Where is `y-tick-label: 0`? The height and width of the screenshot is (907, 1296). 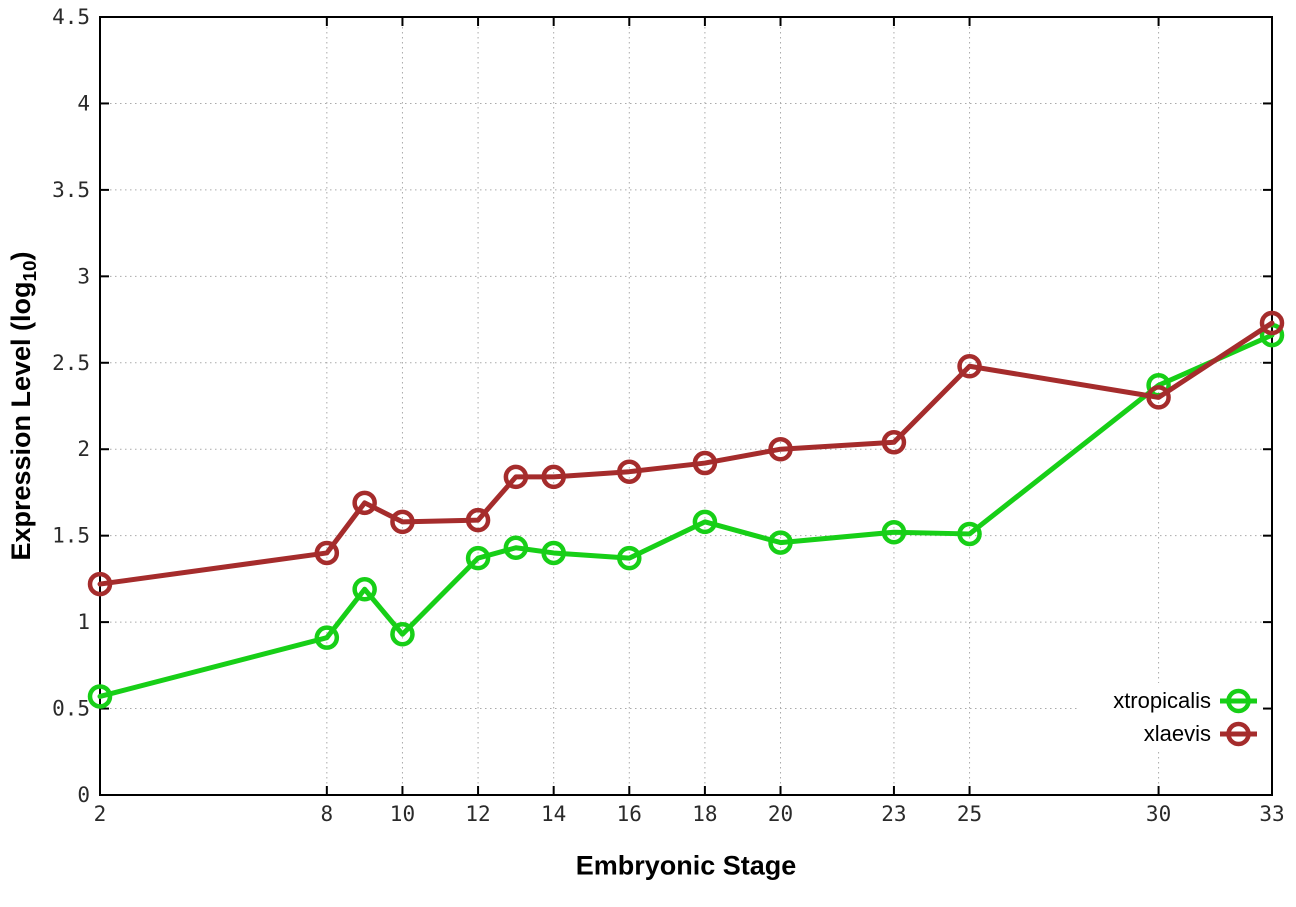
y-tick-label: 0 is located at coordinates (83, 795).